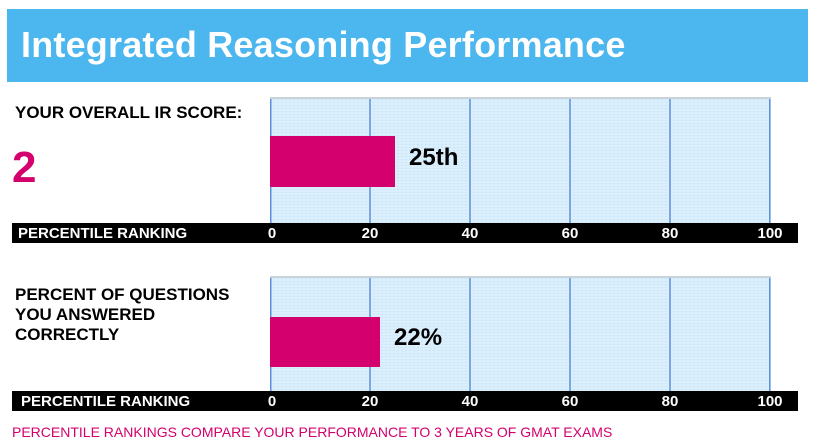 This screenshot has width=818, height=447. What do you see at coordinates (405, 233) in the screenshot?
I see `chart-score-axis: PERCENTILE RANKING 0 20 40 60 80 100` at bounding box center [405, 233].